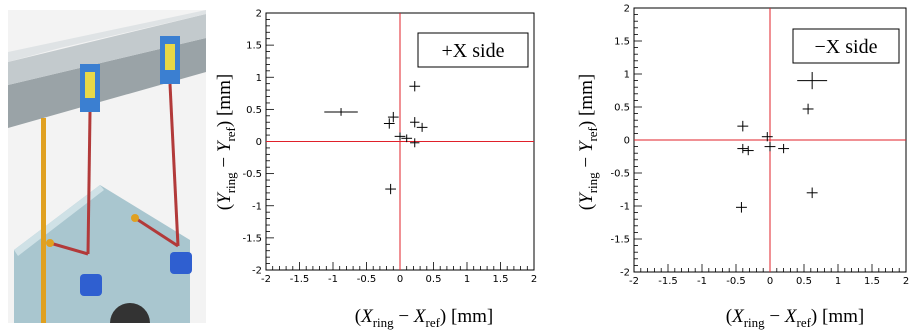 The width and height of the screenshot is (913, 333). What do you see at coordinates (107, 49) in the screenshot?
I see `beam-top` at bounding box center [107, 49].